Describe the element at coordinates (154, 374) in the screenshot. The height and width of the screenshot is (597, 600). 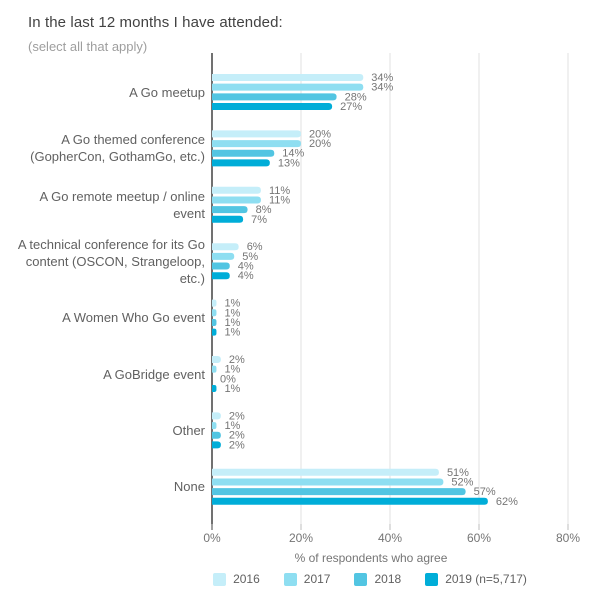
I see `category-label: A GoBridge event` at that location.